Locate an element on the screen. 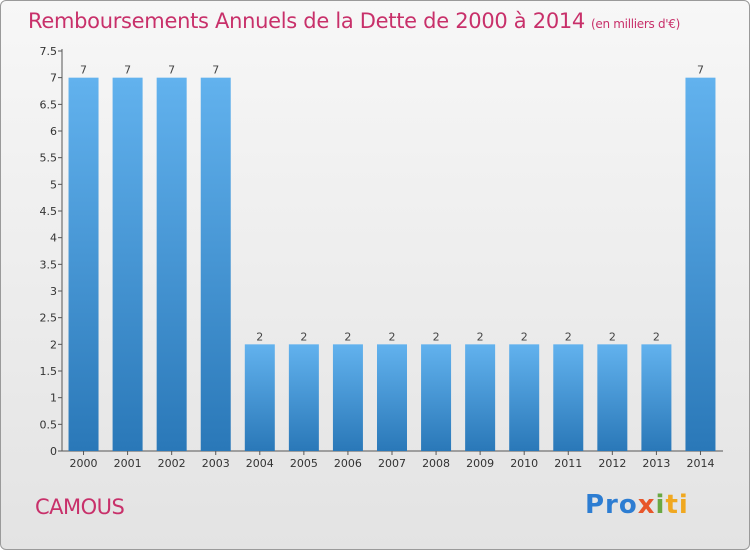  y-tick-label: 0 is located at coordinates (53, 451).